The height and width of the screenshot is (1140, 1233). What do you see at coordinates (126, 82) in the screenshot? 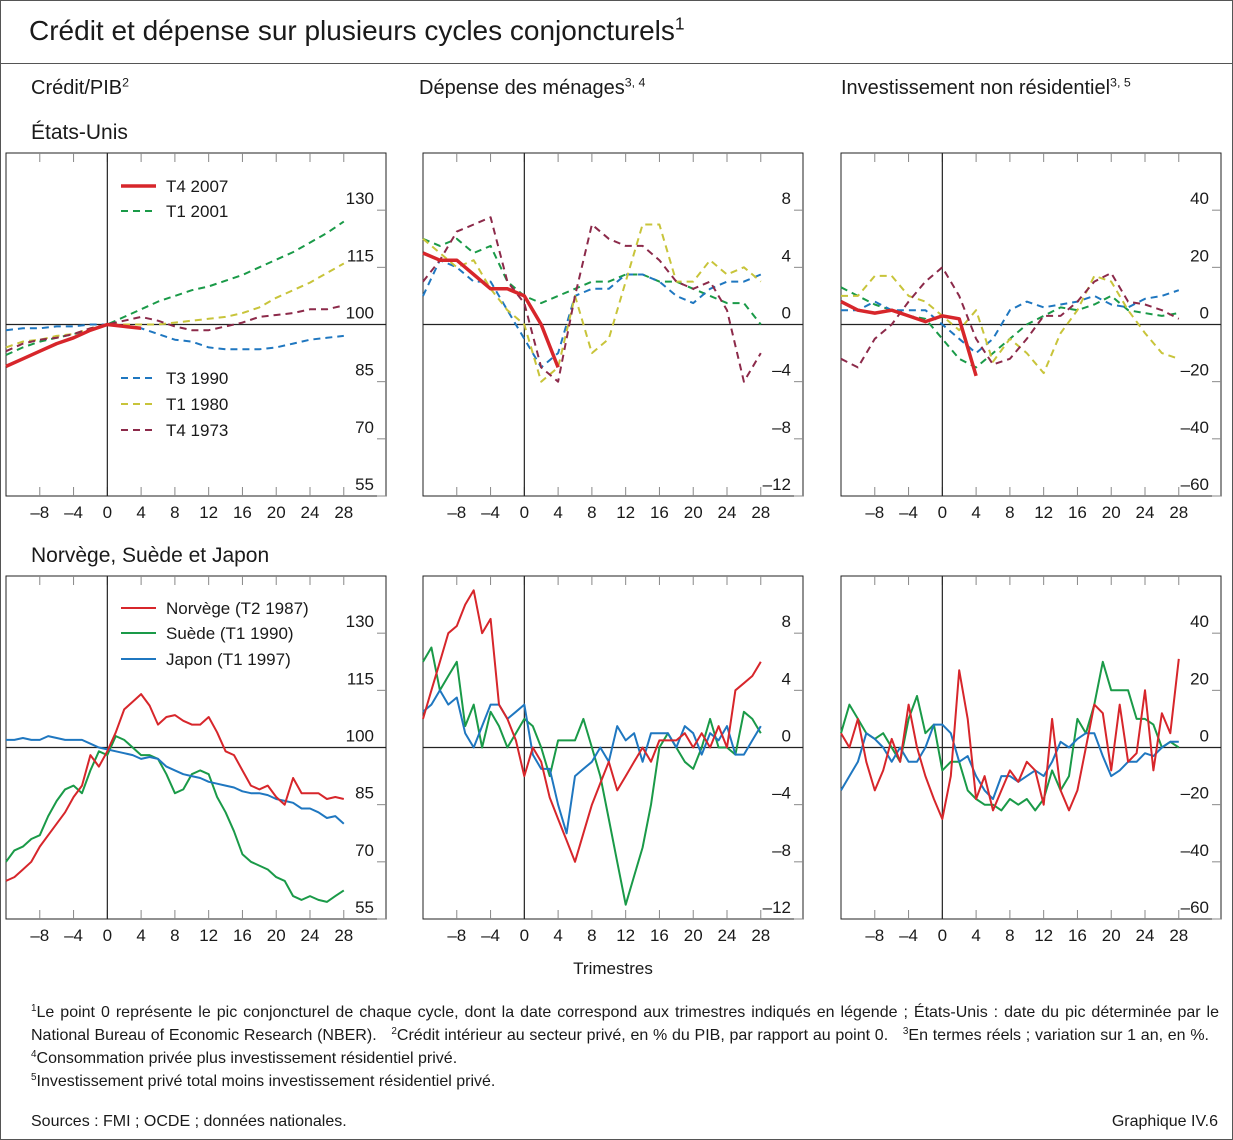
I see `column-title-note: 2` at bounding box center [126, 82].